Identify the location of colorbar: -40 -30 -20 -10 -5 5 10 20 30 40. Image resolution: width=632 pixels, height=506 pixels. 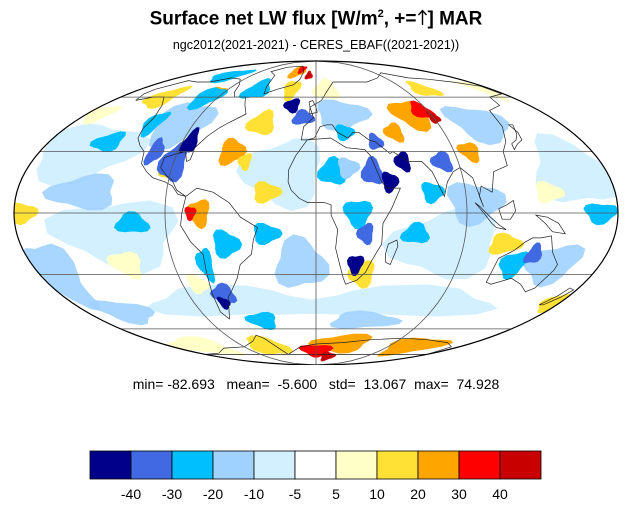
(315, 476).